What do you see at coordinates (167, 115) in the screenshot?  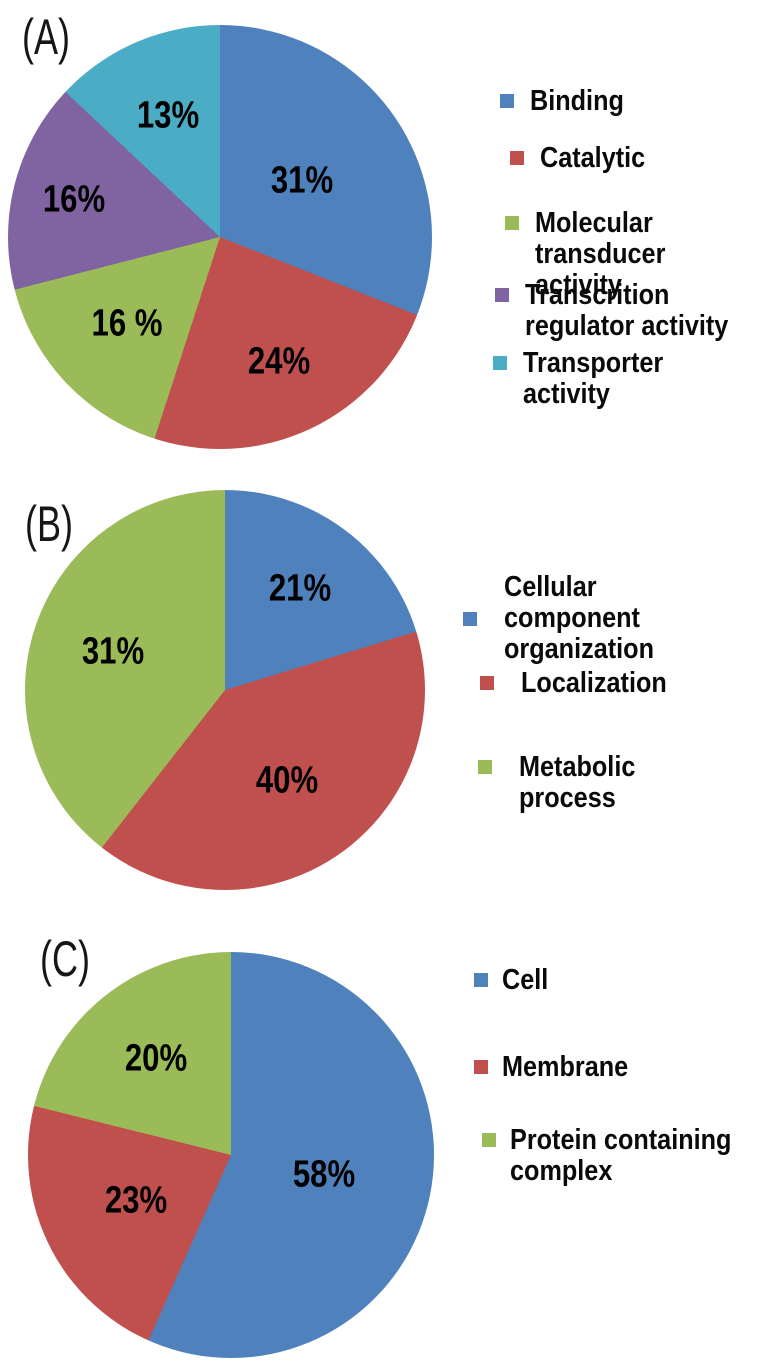 I see `pie-value-label: 13%` at bounding box center [167, 115].